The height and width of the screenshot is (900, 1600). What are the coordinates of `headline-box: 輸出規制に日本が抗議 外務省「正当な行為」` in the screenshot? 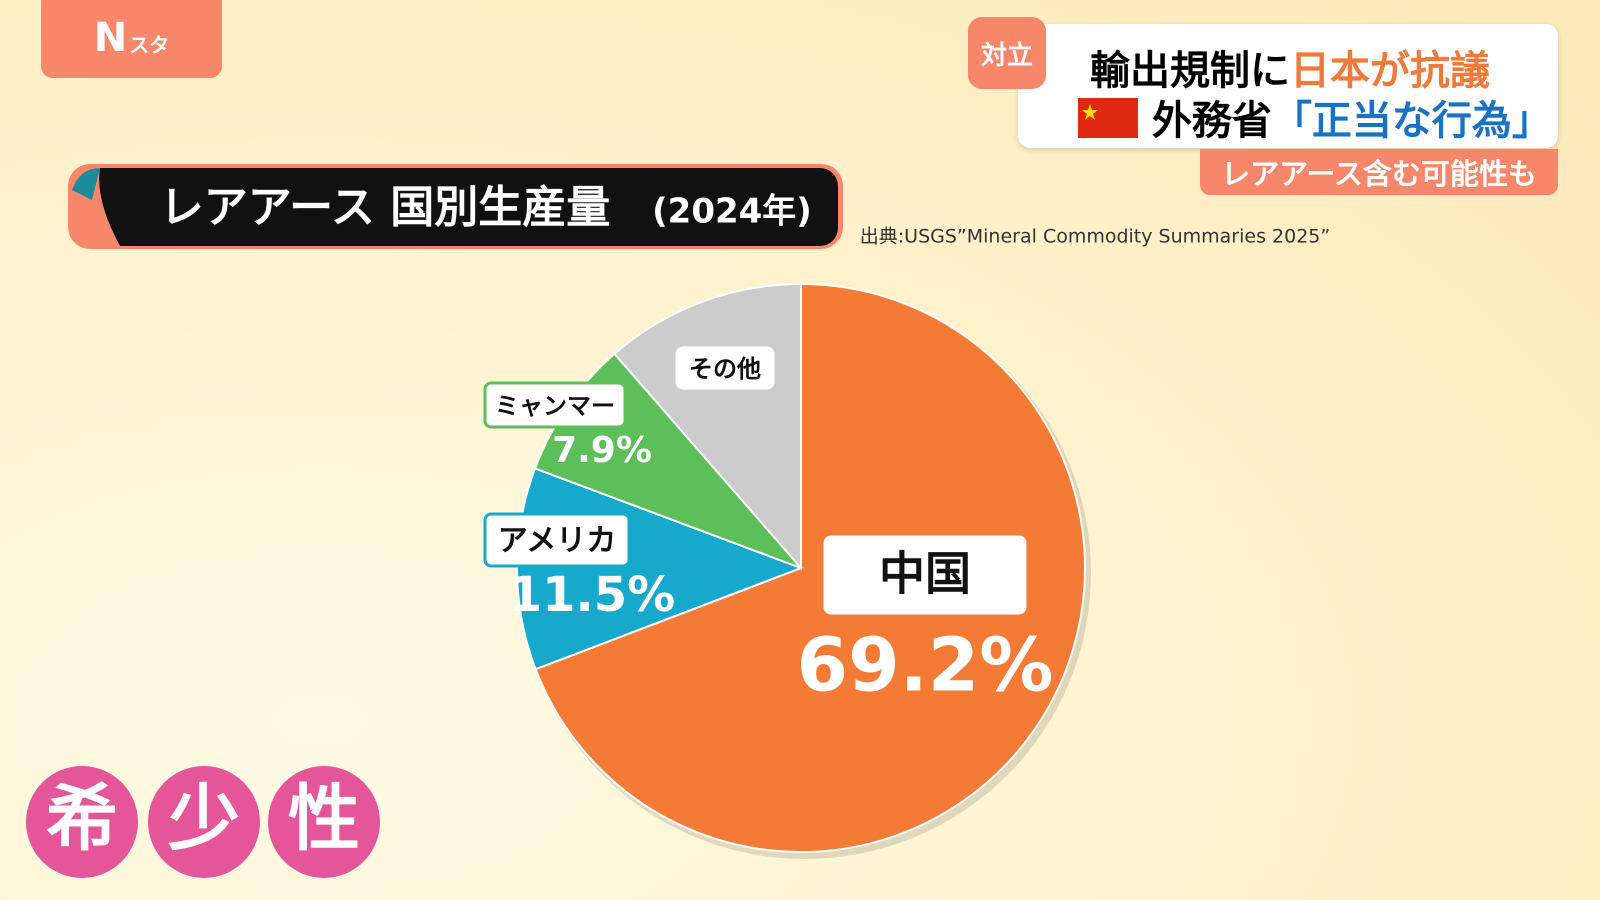 It's located at (1288, 86).